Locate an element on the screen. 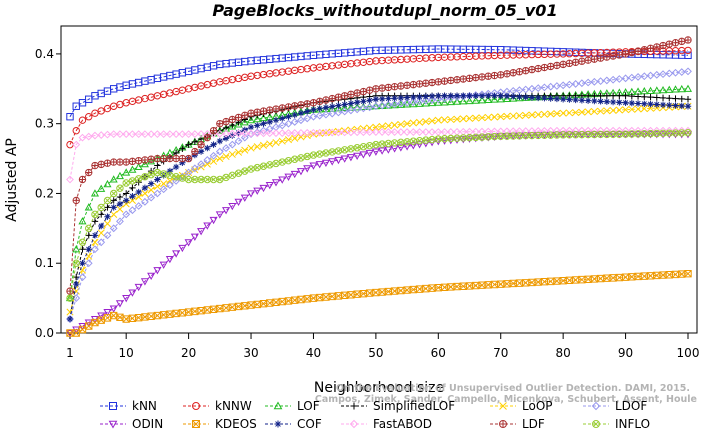 This screenshot has width=702, height=434. legend-item-ldf: LDF is located at coordinates (517, 424).